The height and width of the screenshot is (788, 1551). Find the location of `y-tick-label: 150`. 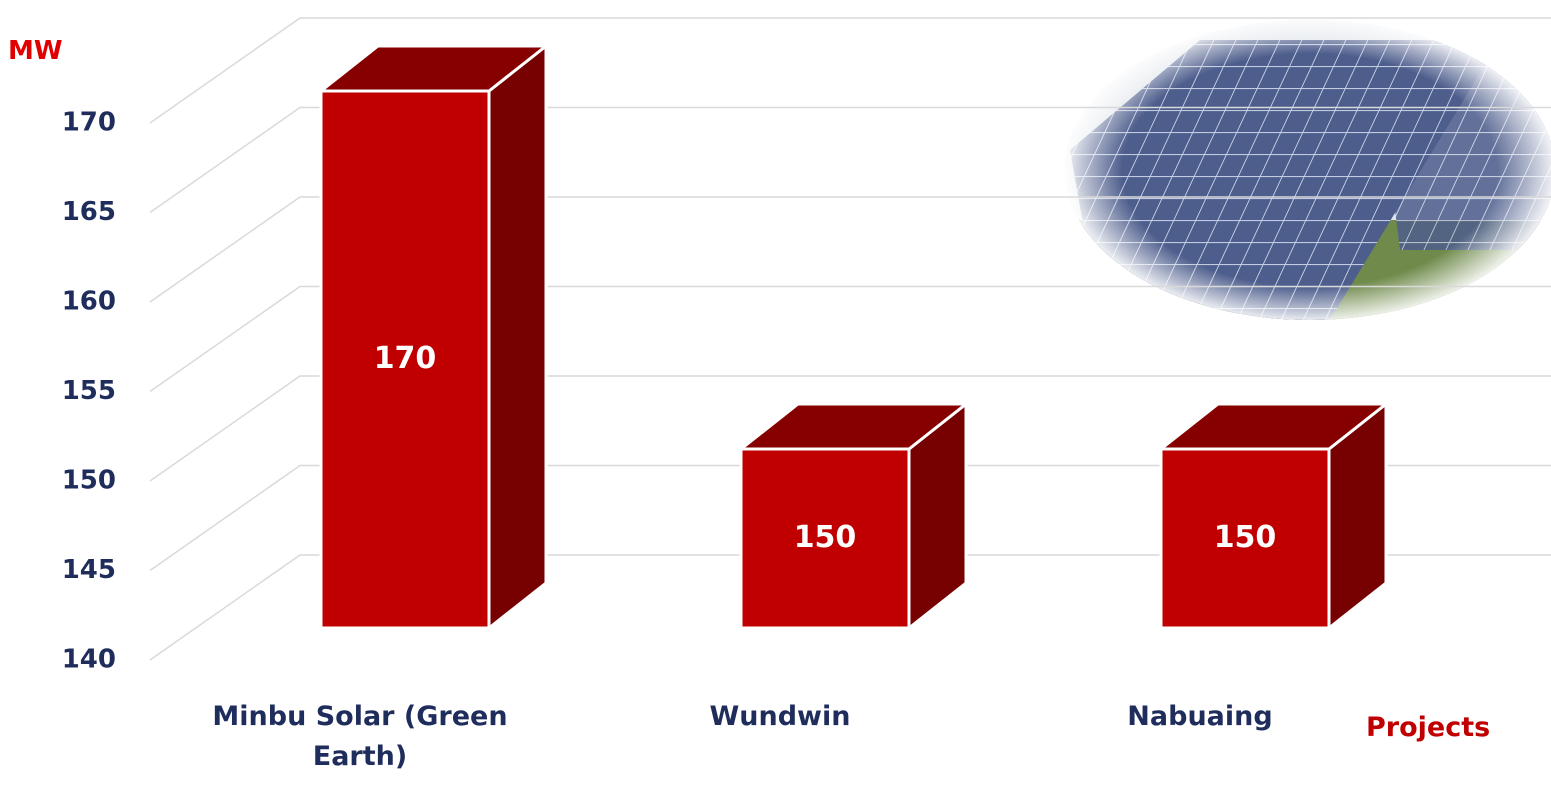

y-tick-label: 150 is located at coordinates (89, 481).